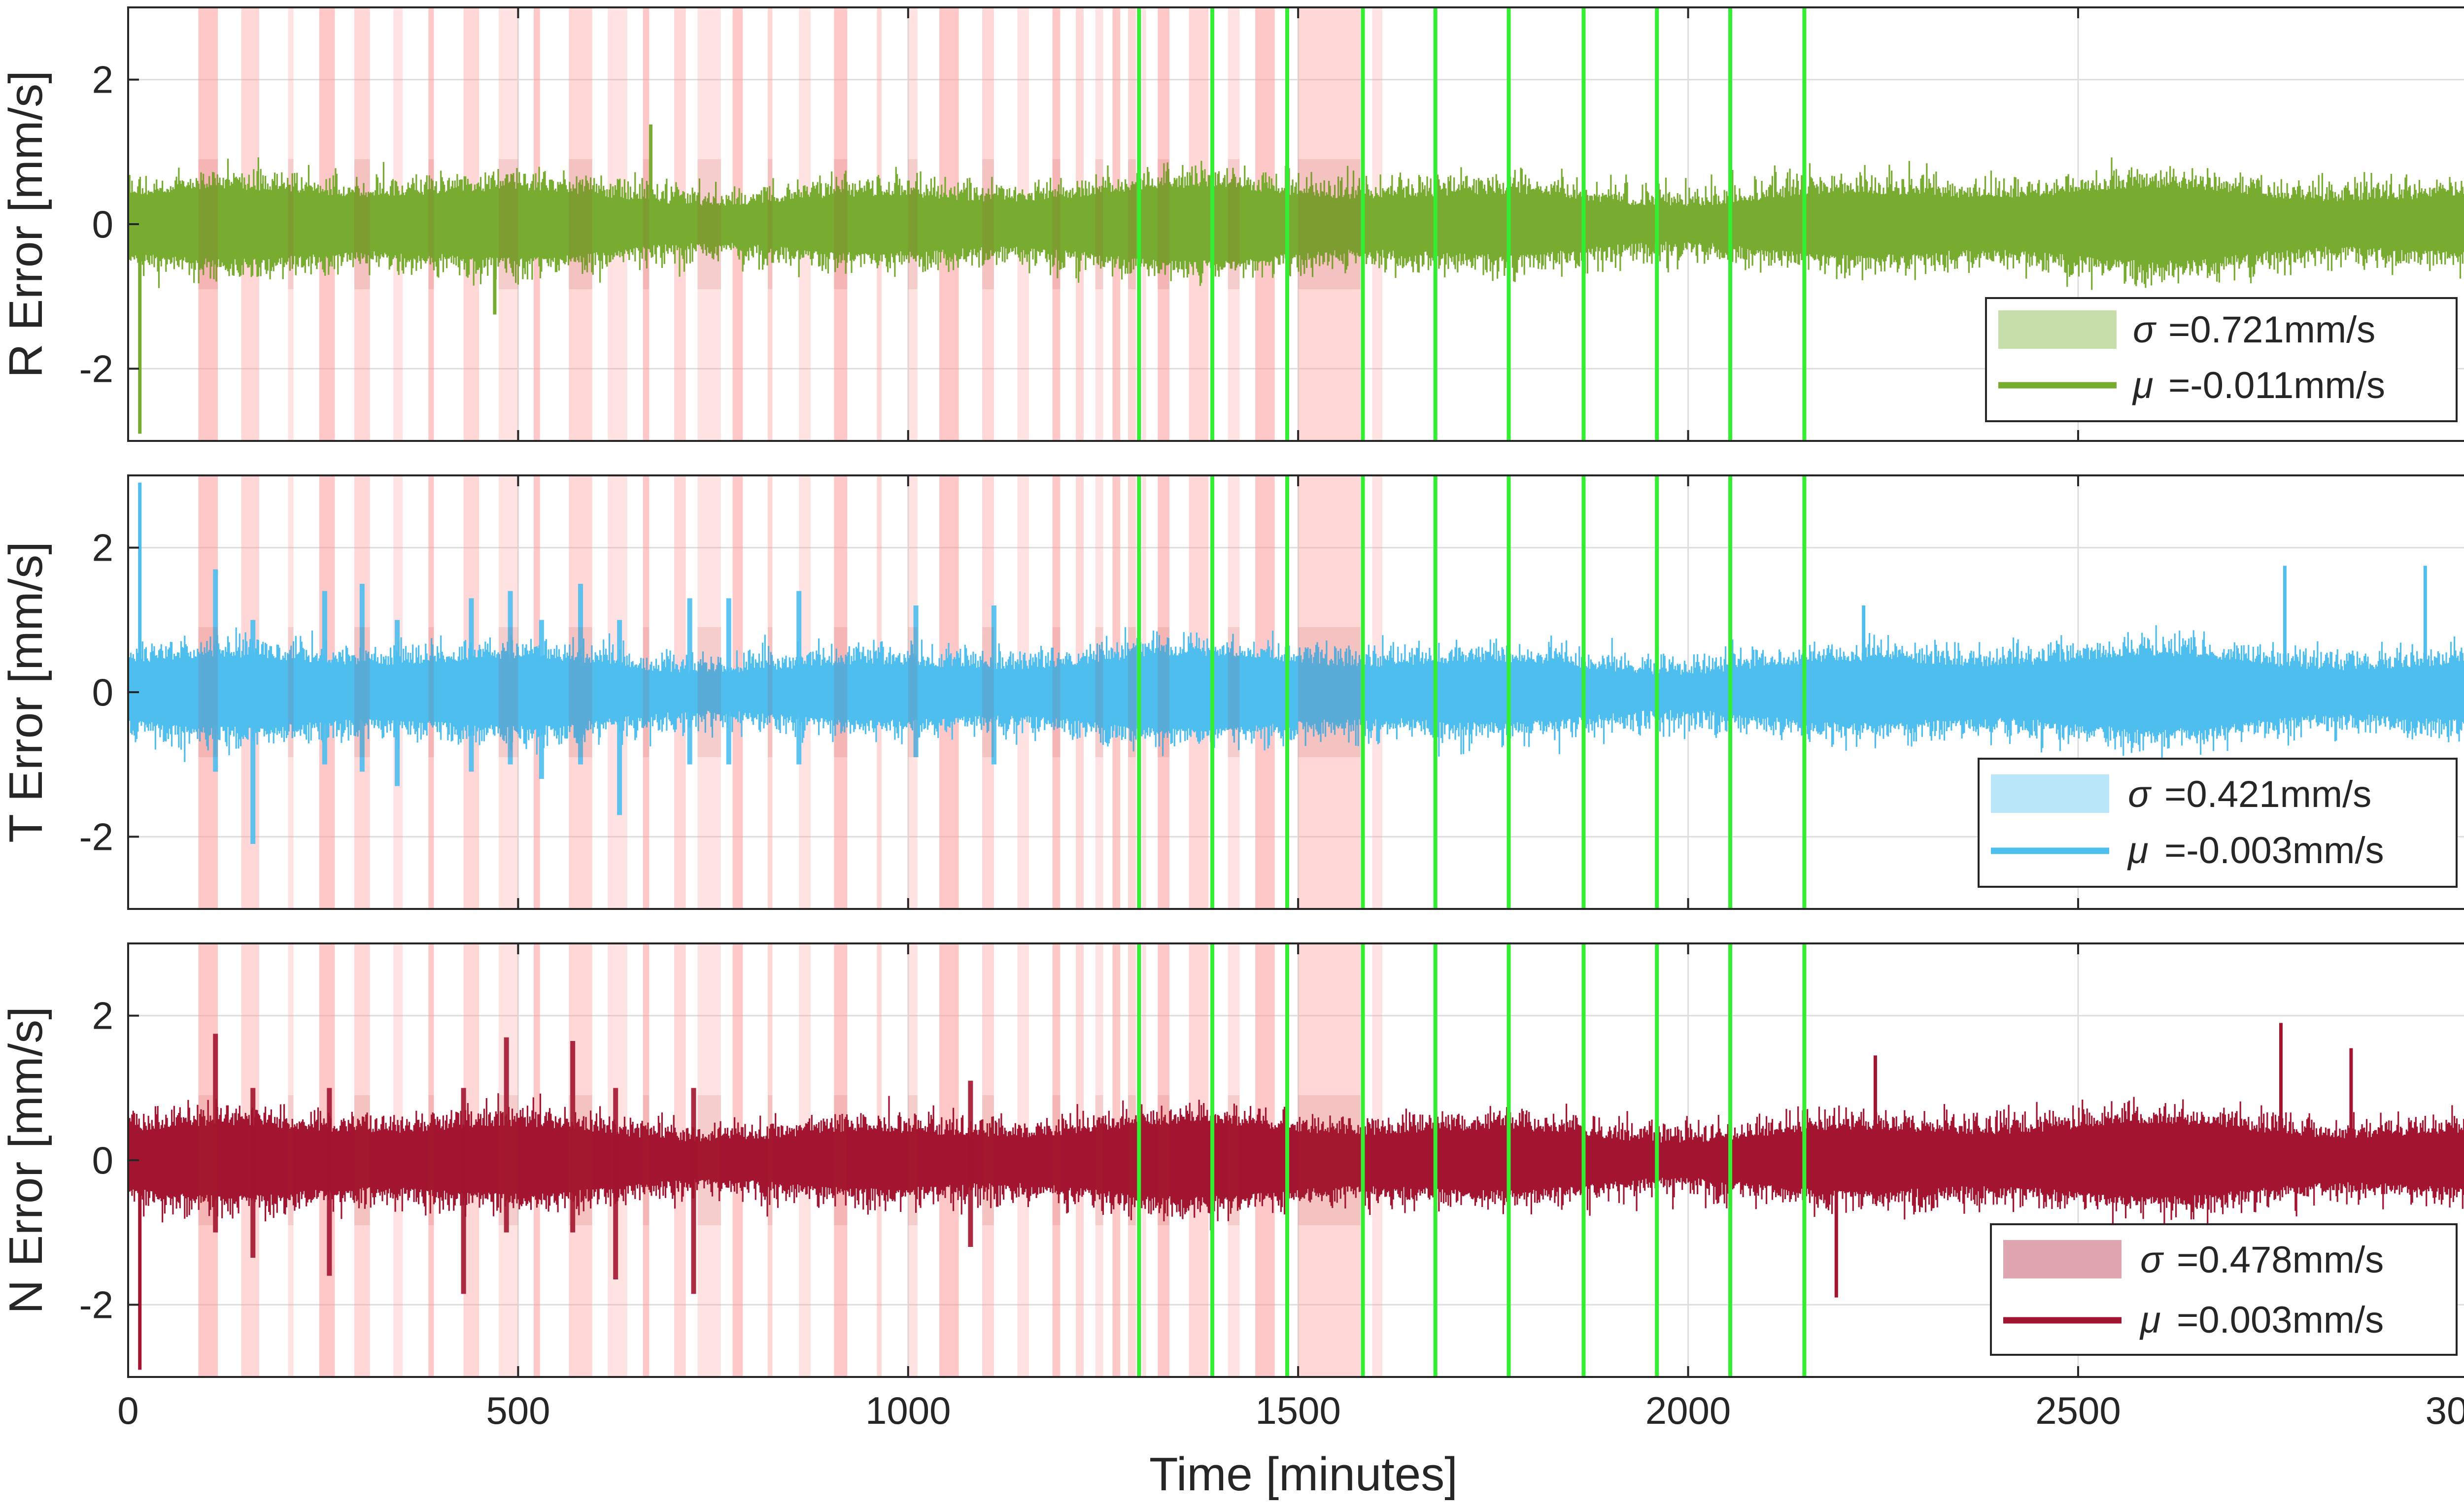 The width and height of the screenshot is (2464, 1509). Describe the element at coordinates (2078, 1410) in the screenshot. I see `xtick-label-5: 2500` at that location.